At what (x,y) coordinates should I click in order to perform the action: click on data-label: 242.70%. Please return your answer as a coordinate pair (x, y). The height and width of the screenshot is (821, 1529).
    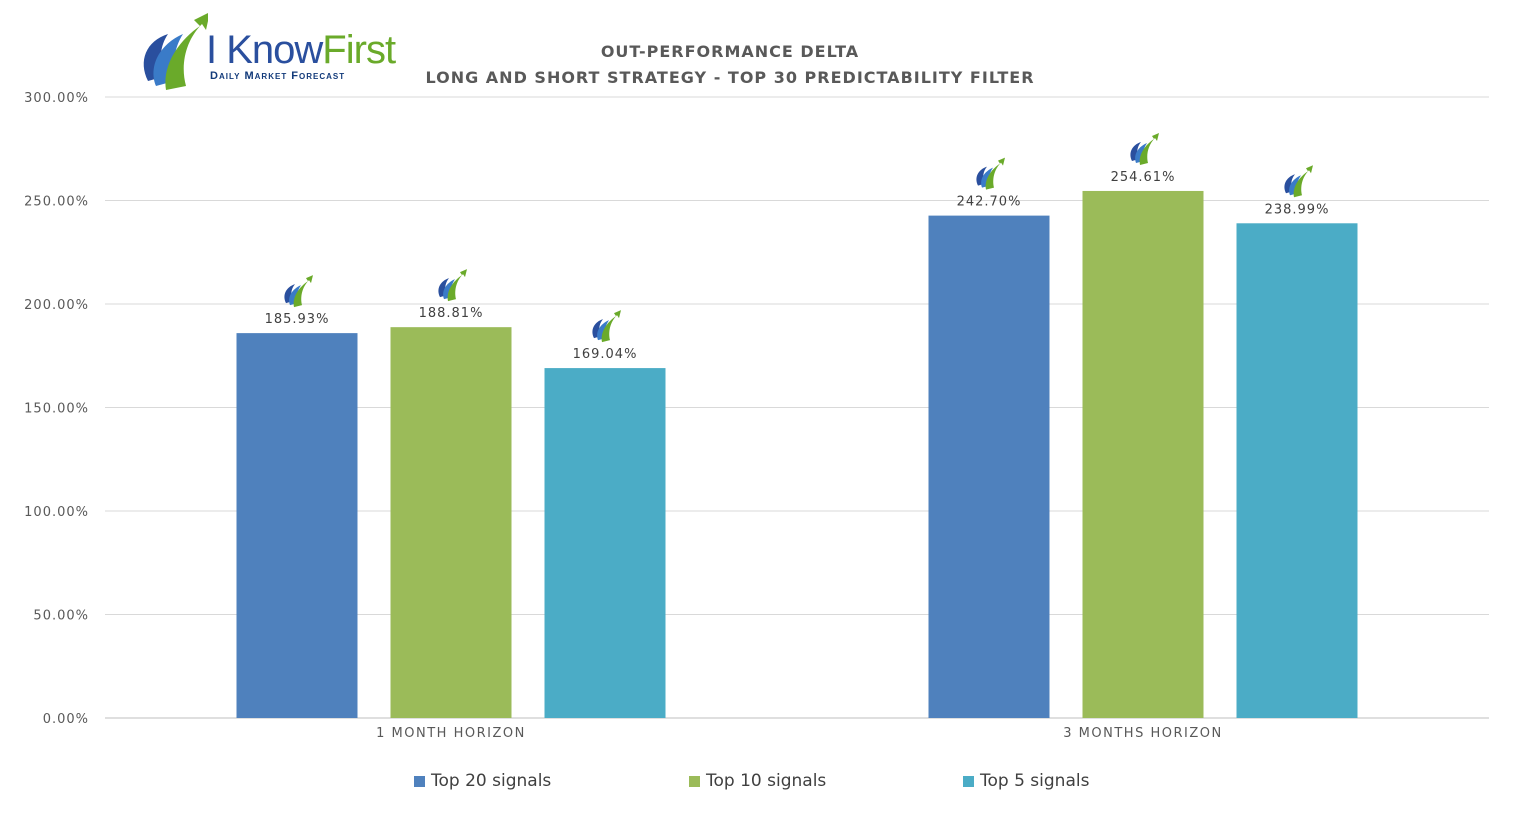
    Looking at the image, I should click on (989, 202).